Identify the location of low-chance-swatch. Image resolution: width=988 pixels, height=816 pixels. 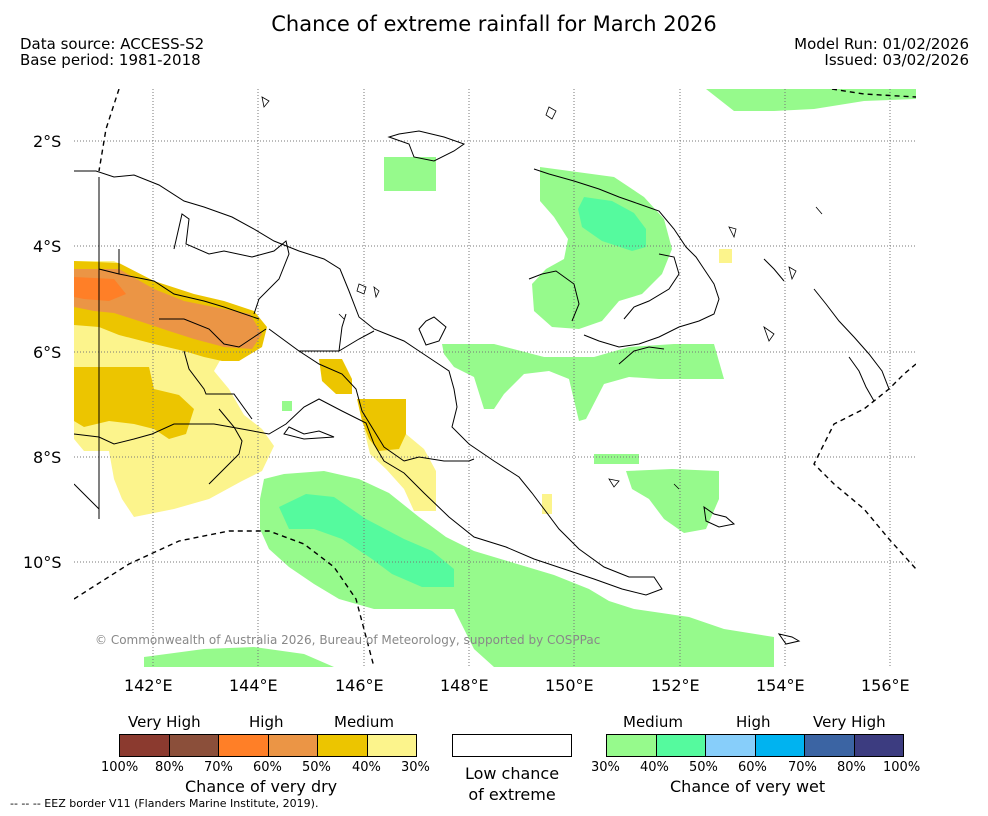
(512, 745).